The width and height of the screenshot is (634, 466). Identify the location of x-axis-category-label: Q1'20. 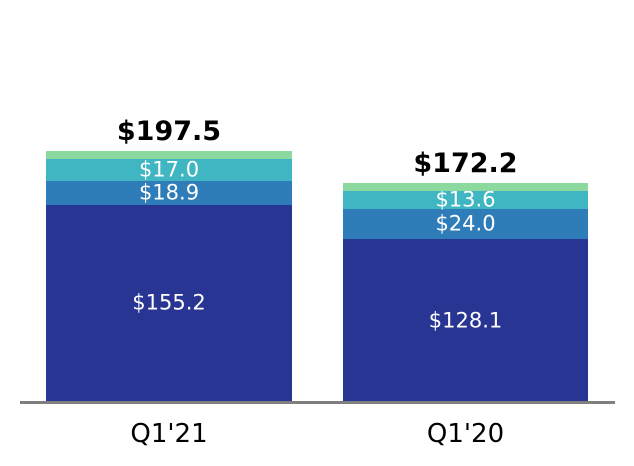
(465, 434).